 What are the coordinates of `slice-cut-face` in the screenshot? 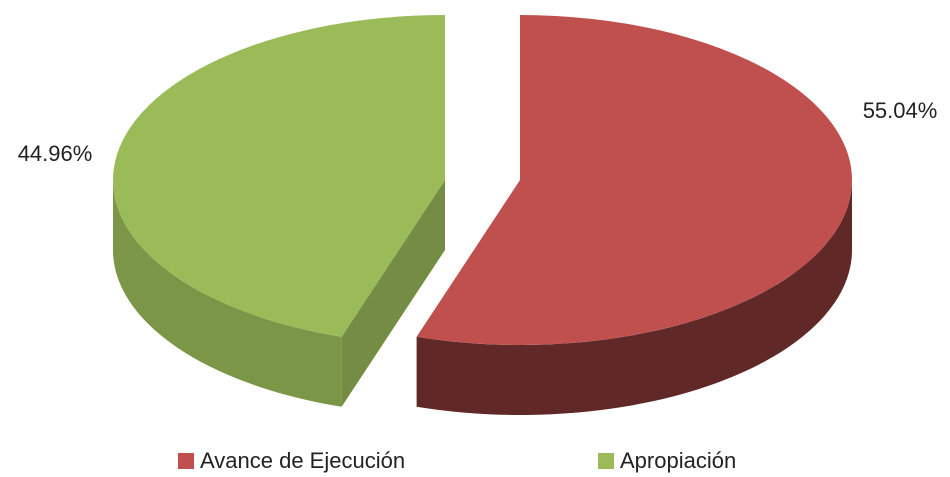 It's located at (393, 293).